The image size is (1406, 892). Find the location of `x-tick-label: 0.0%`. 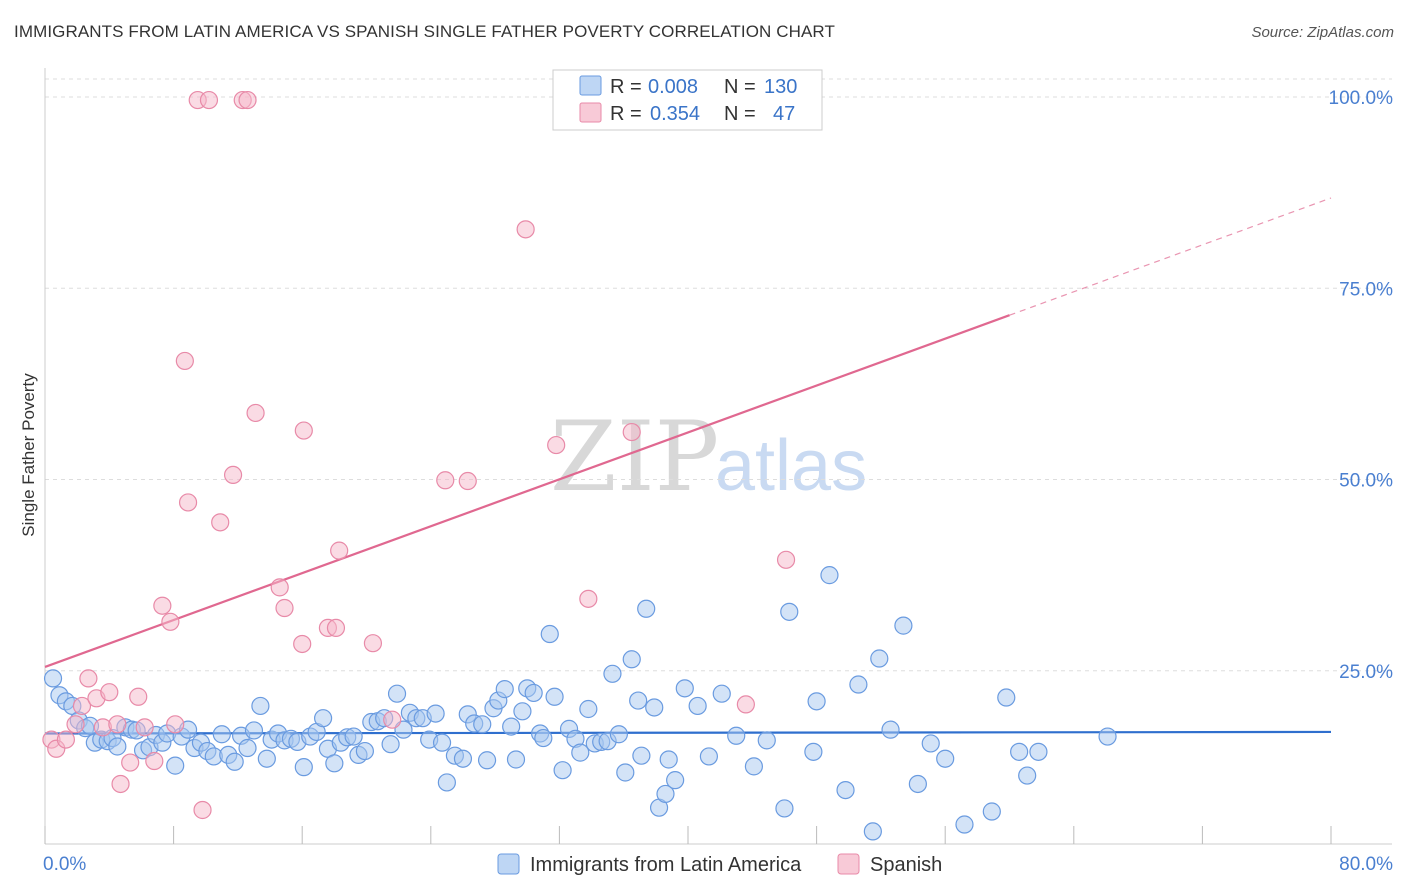

x-tick-label: 0.0% is located at coordinates (64, 864).